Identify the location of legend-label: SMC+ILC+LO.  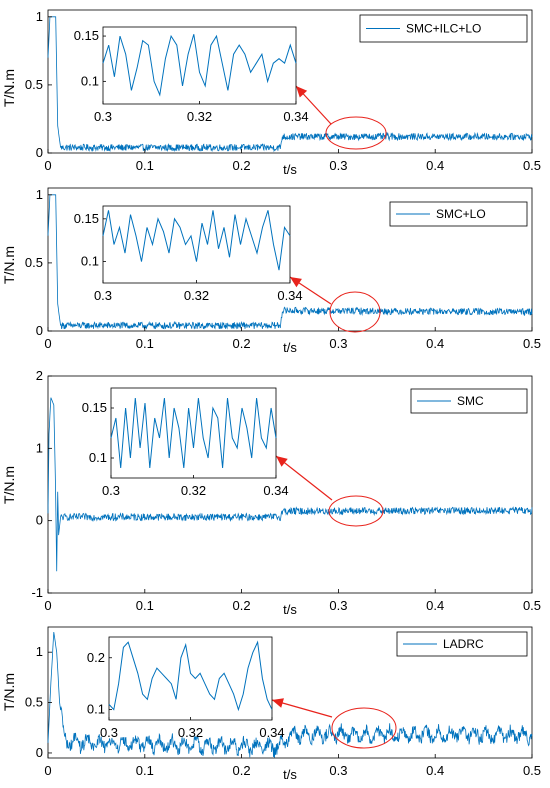
(443, 29).